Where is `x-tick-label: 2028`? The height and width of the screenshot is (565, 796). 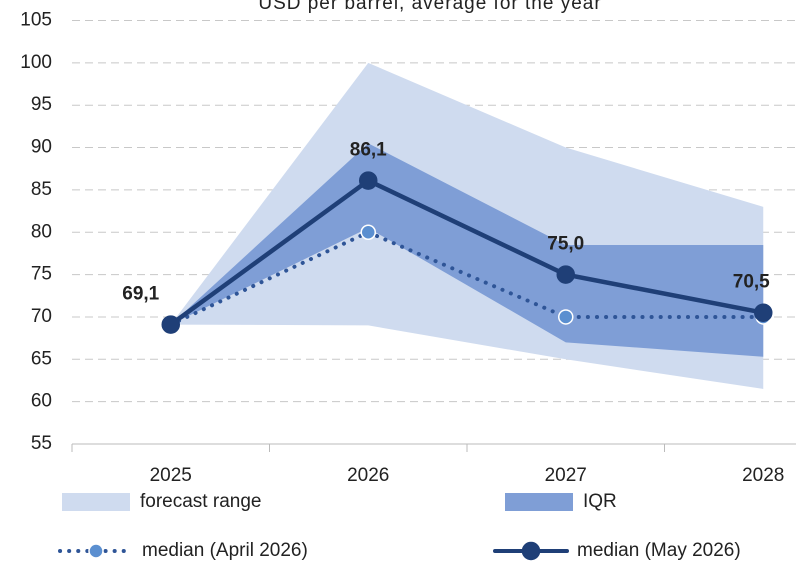 x-tick-label: 2028 is located at coordinates (763, 475).